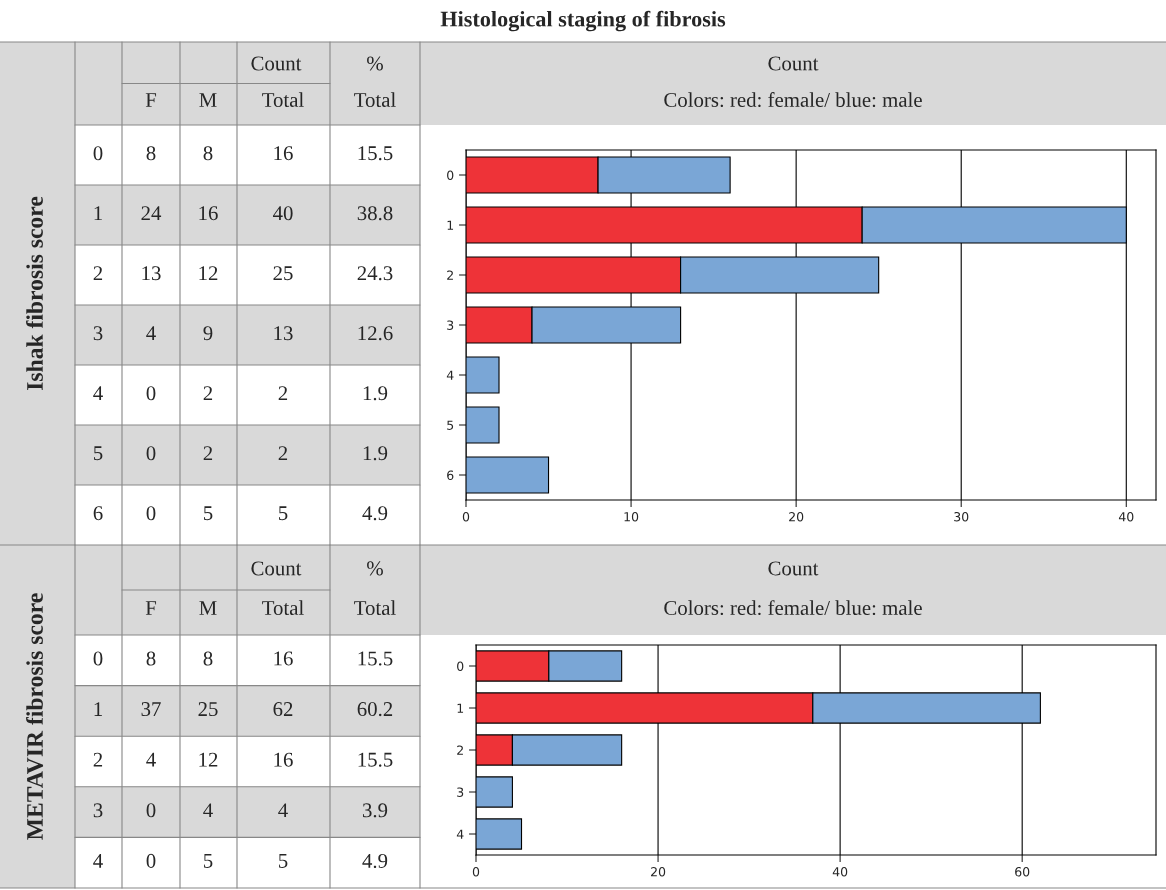 Image resolution: width=1166 pixels, height=890 pixels. Describe the element at coordinates (961, 517) in the screenshot. I see `x-tick-label: 30` at that location.